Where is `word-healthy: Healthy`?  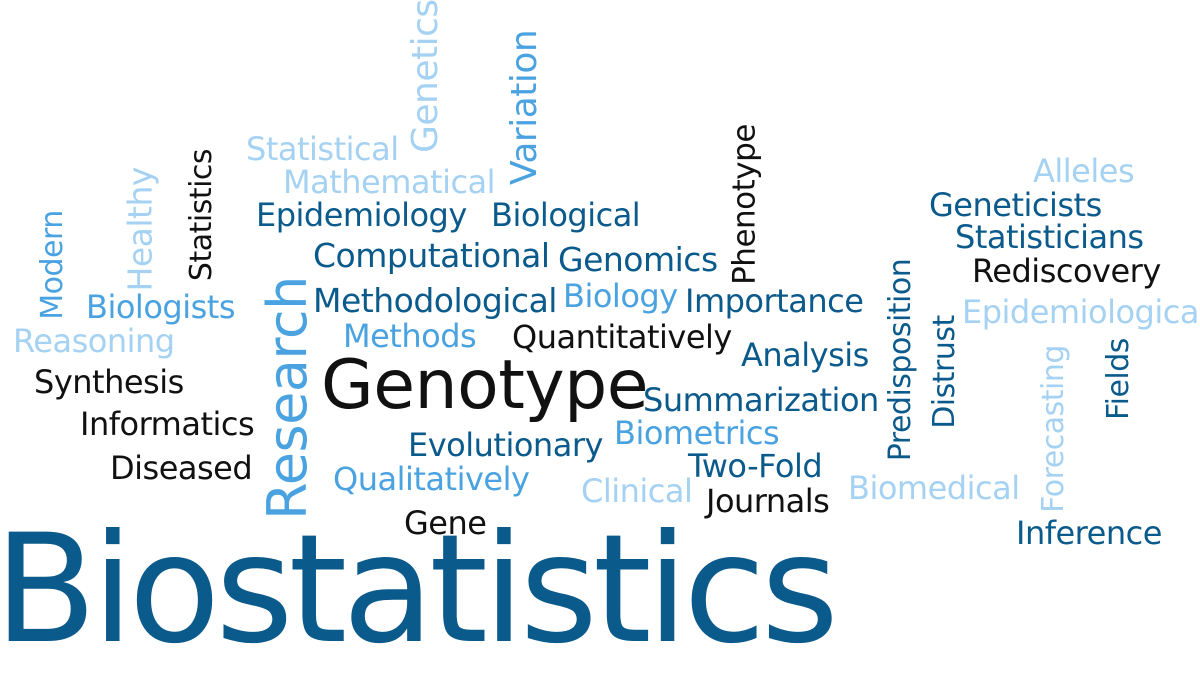 word-healthy: Healthy is located at coordinates (140, 229).